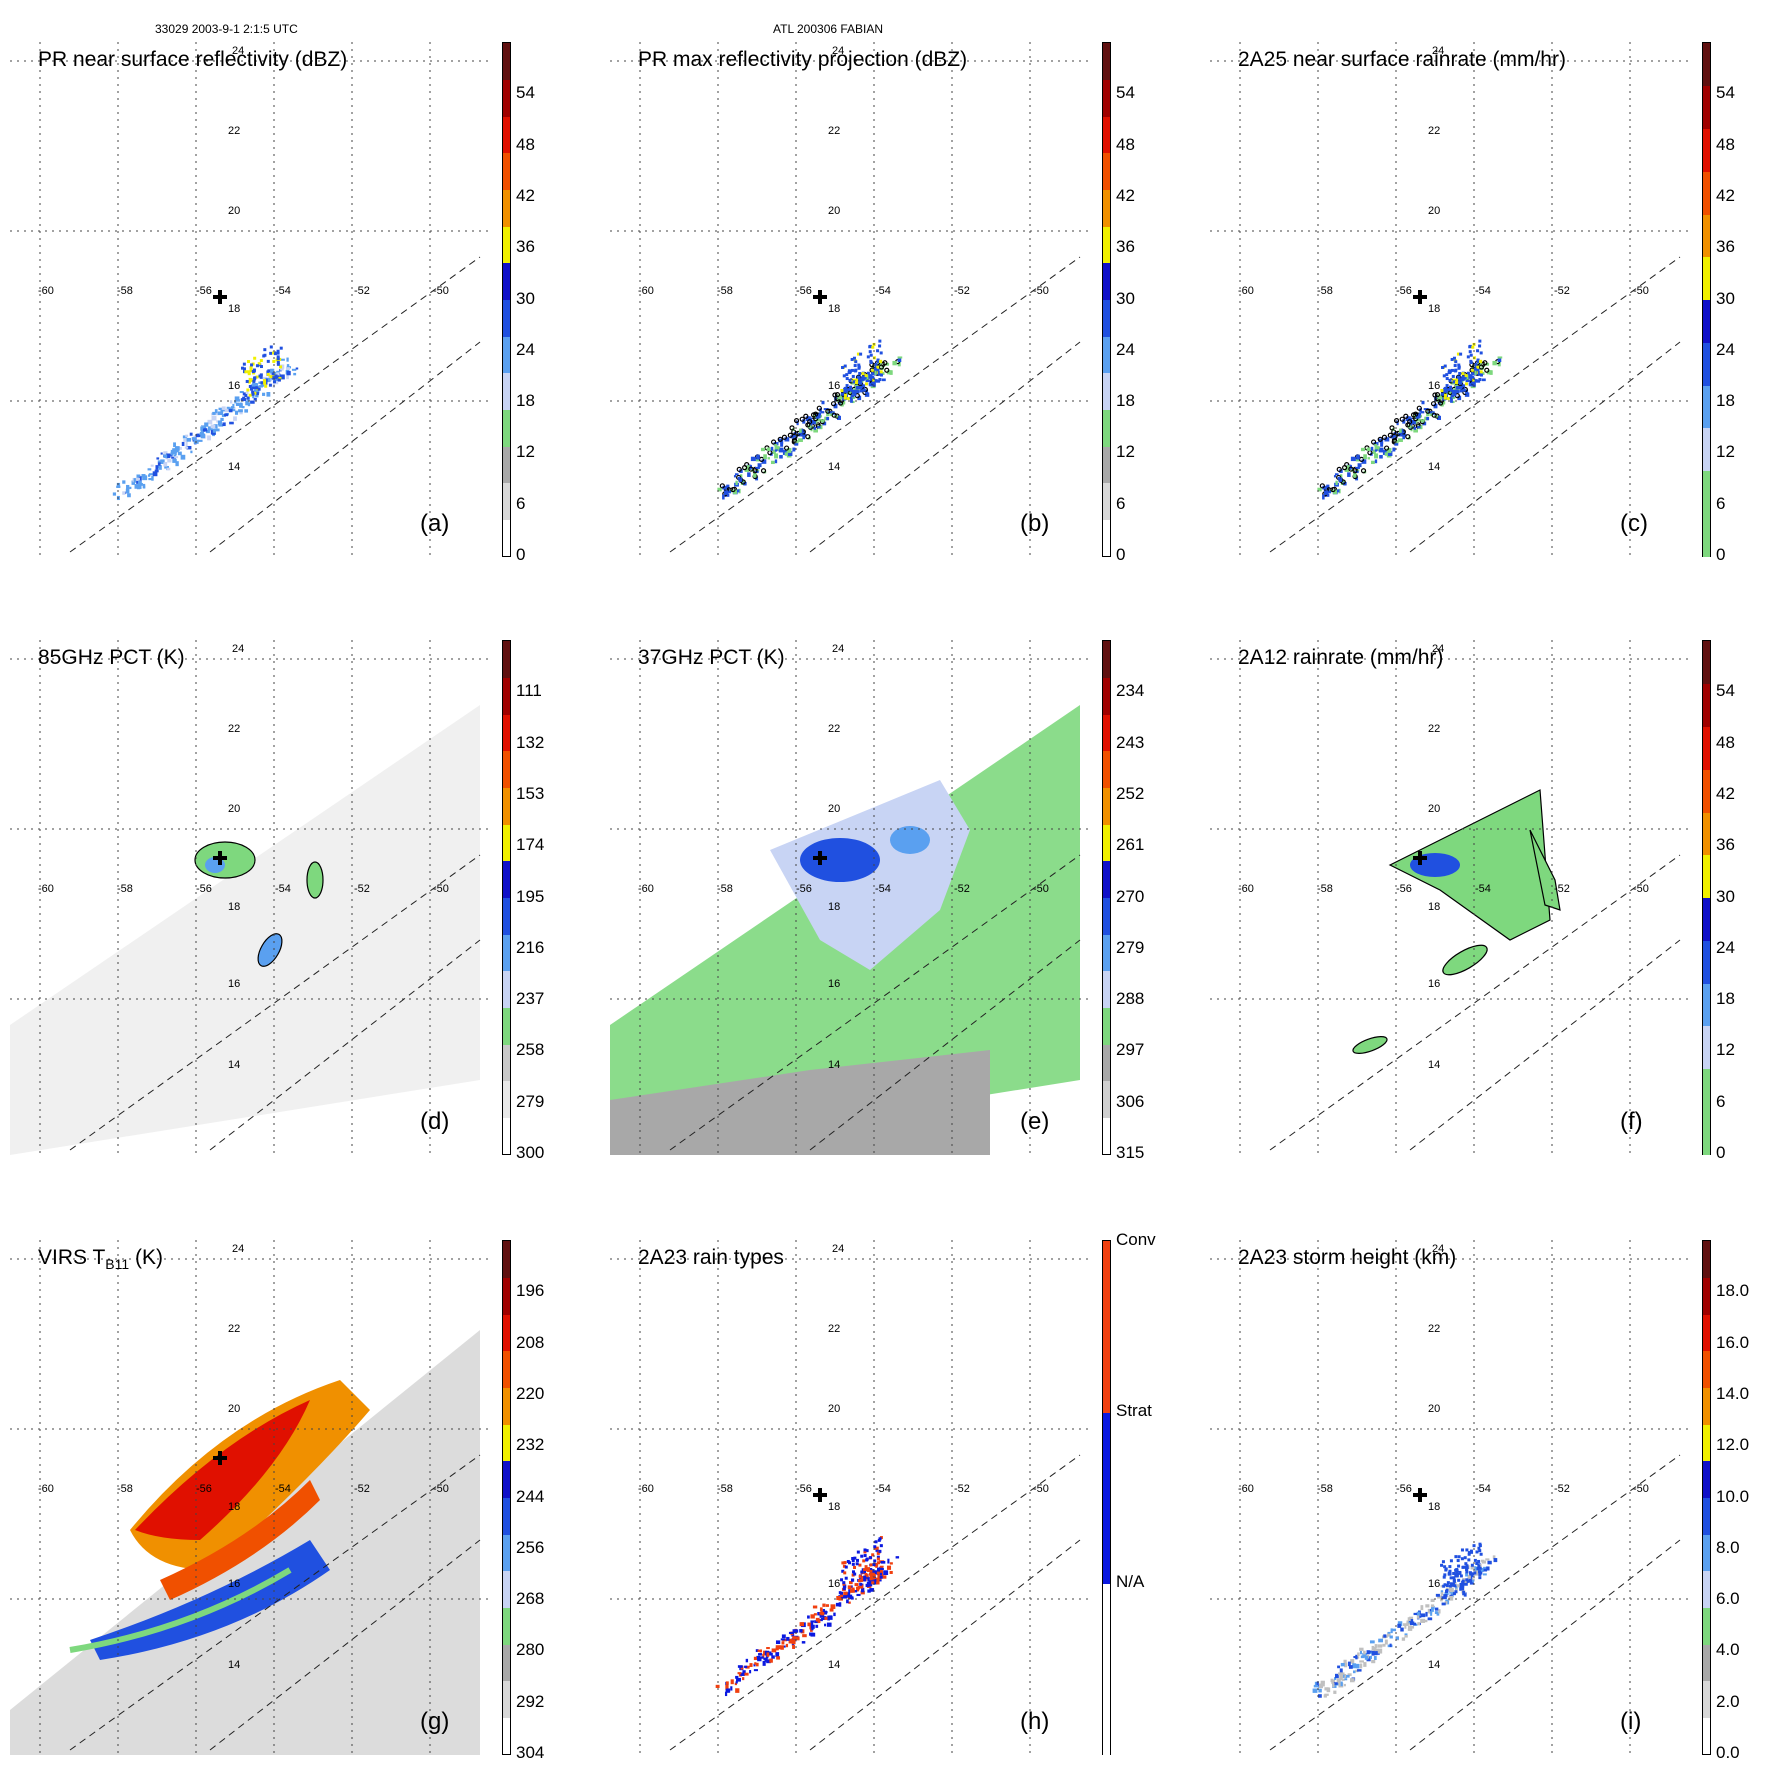 The height and width of the screenshot is (1785, 1771). Describe the element at coordinates (1410, 419) in the screenshot. I see `data-field` at that location.